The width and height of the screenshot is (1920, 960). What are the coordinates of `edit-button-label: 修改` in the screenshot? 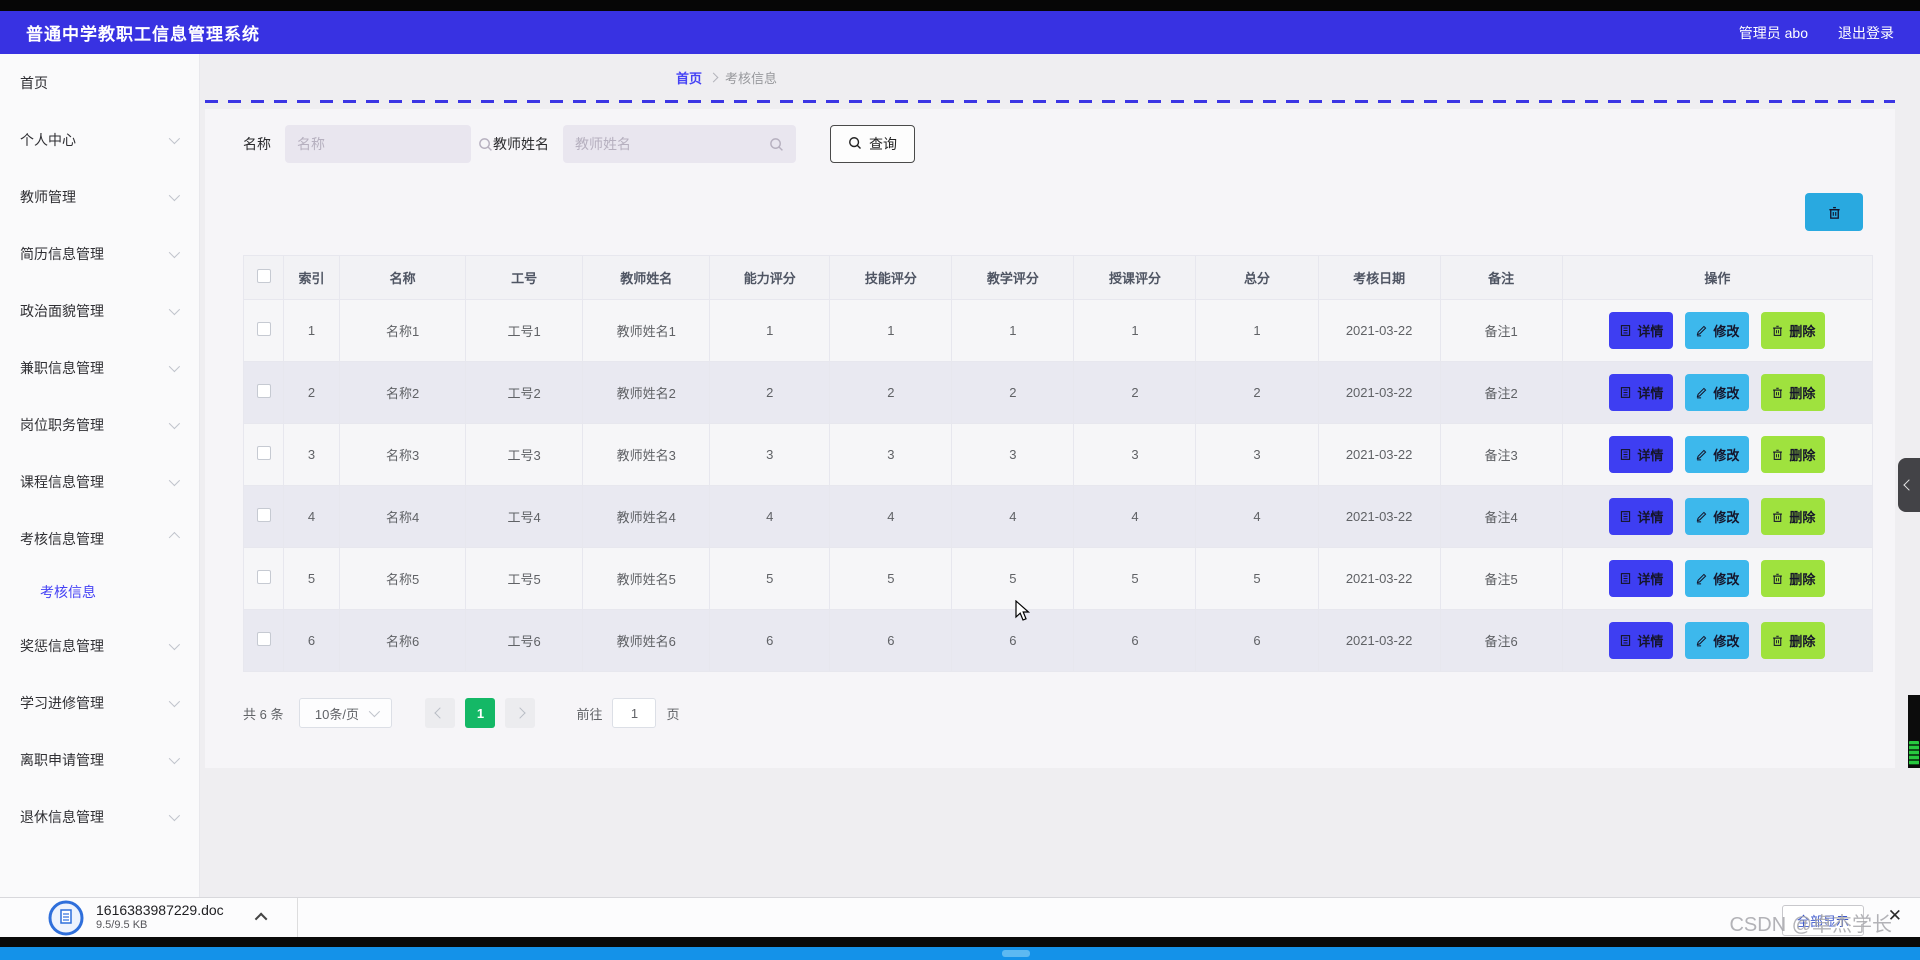 It's located at (1726, 517).